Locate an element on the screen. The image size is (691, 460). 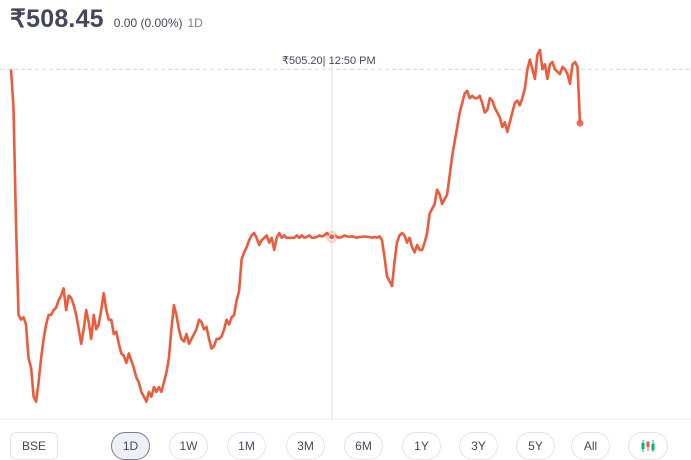
range-3m-button: 3M is located at coordinates (305, 446).